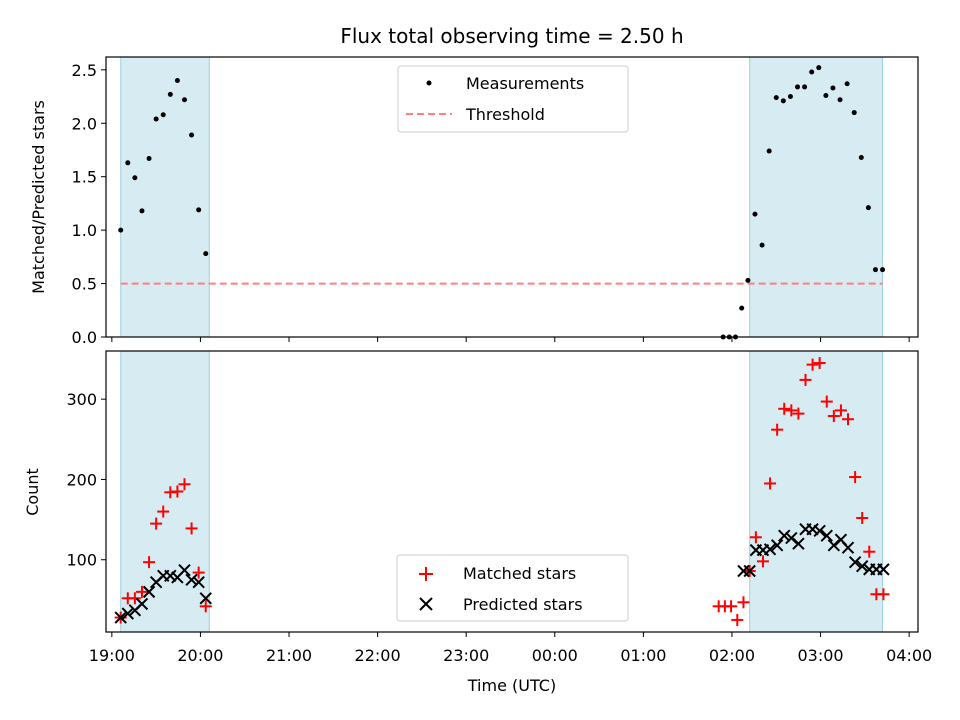 The width and height of the screenshot is (960, 720). What do you see at coordinates (909, 655) in the screenshot?
I see `x-tick-label: 04:00` at bounding box center [909, 655].